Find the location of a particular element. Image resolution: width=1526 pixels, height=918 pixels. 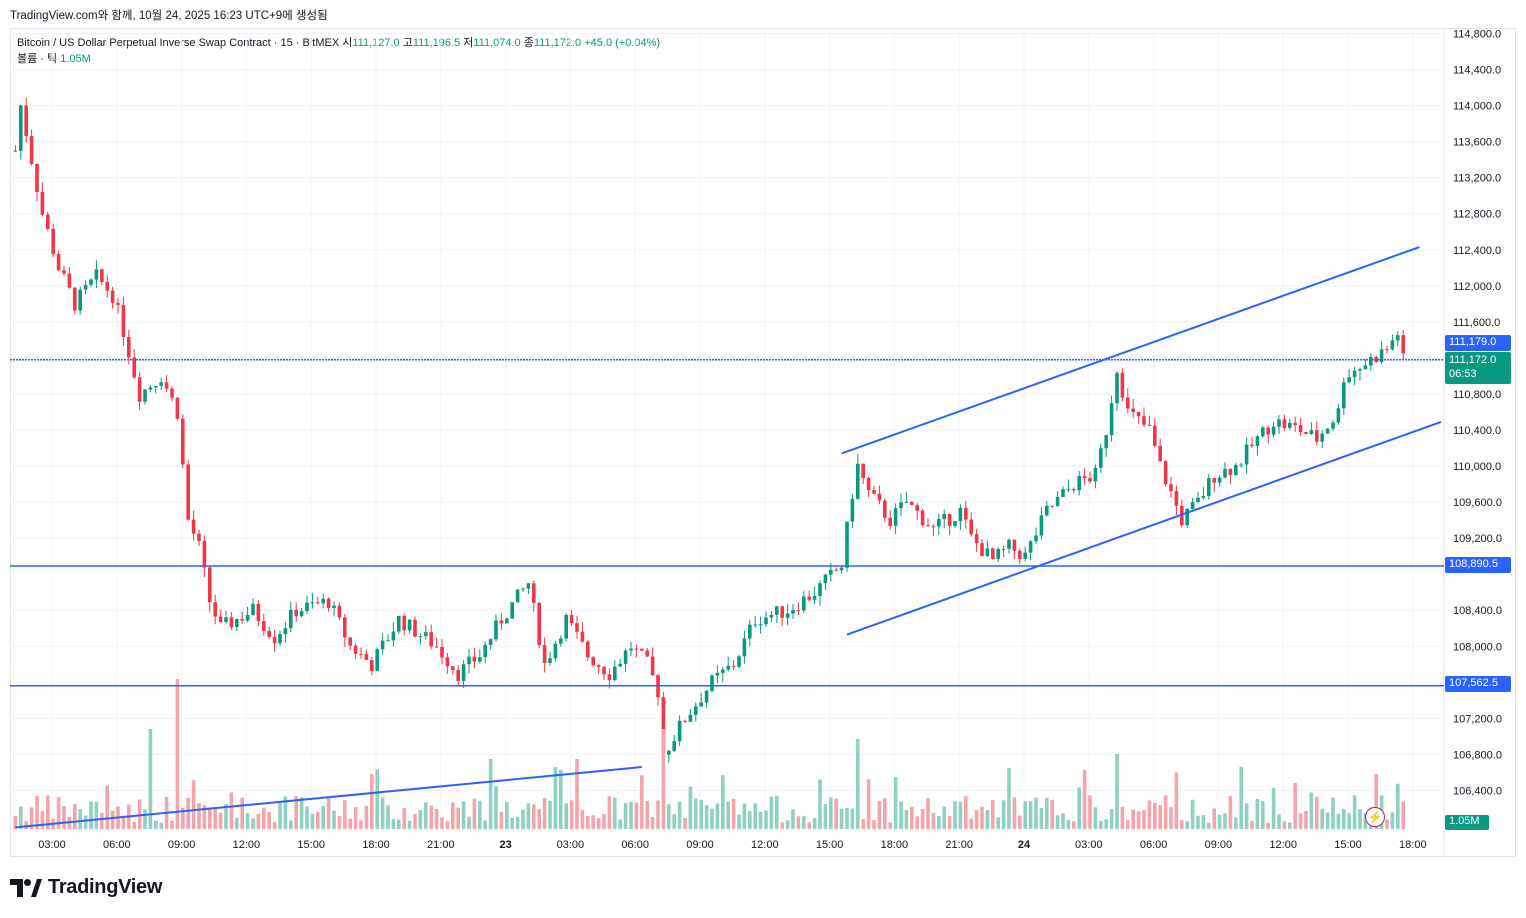

last-price-value: 111,172.0 is located at coordinates (1473, 360).